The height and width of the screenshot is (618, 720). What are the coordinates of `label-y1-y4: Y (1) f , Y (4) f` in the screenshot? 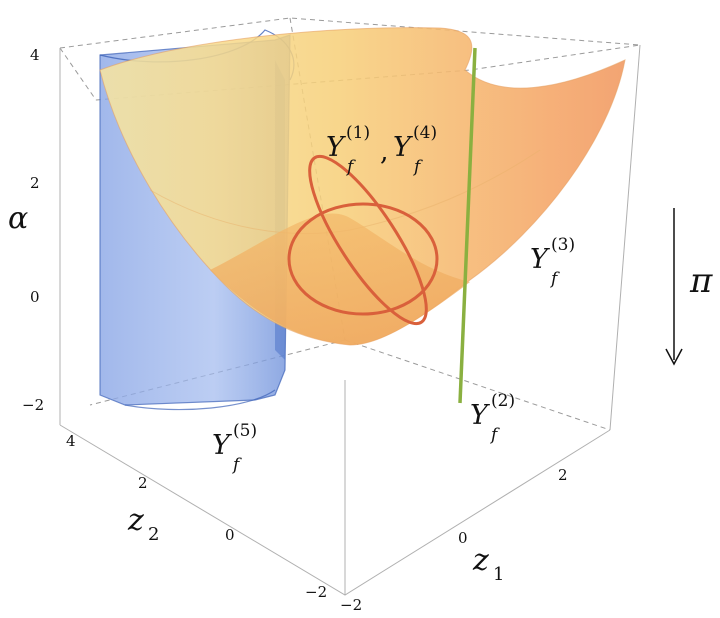 It's located at (381, 150).